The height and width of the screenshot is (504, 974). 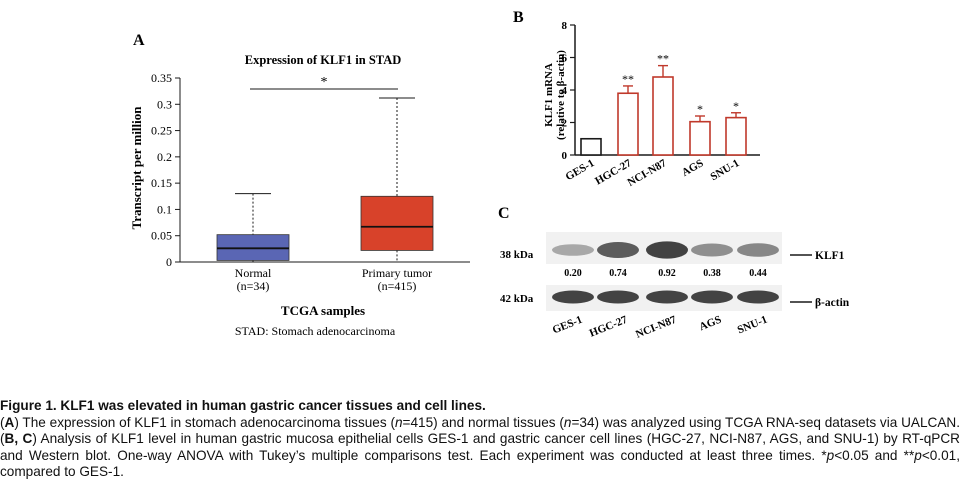 I want to click on klf1-band-label: KLF1, so click(x=830, y=256).